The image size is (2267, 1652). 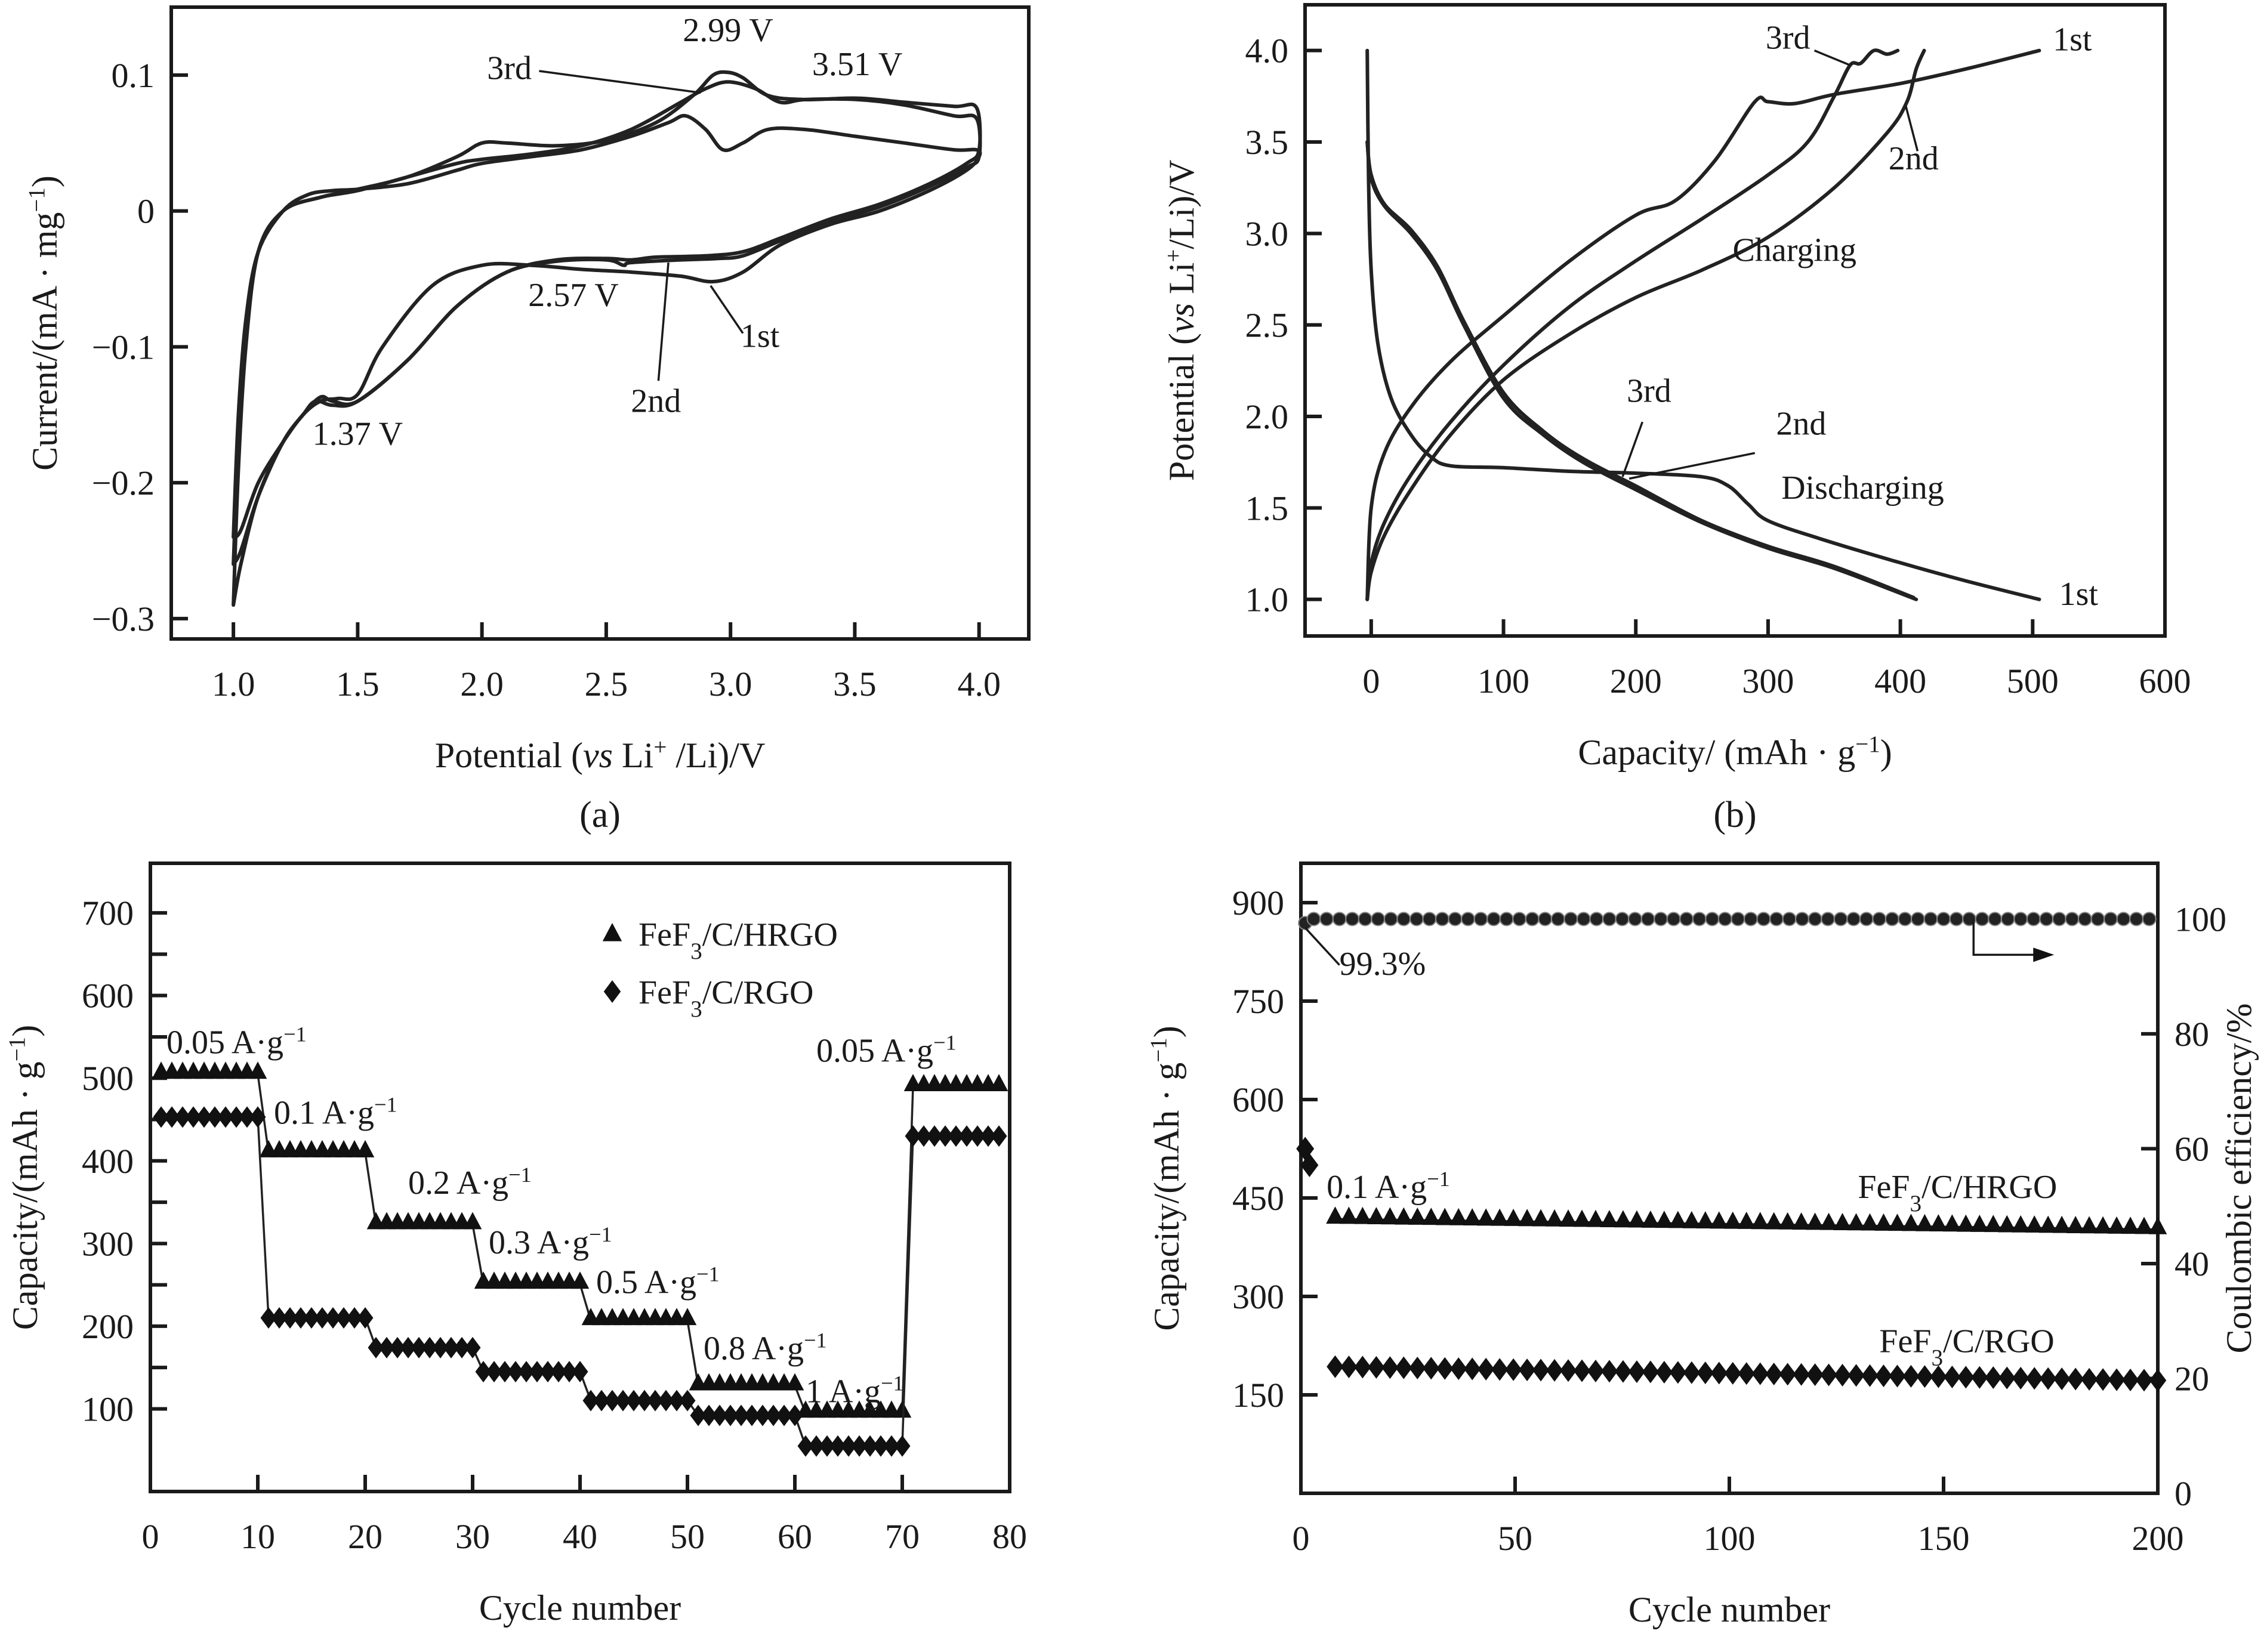 I want to click on x-tick-label: 500, so click(x=2033, y=681).